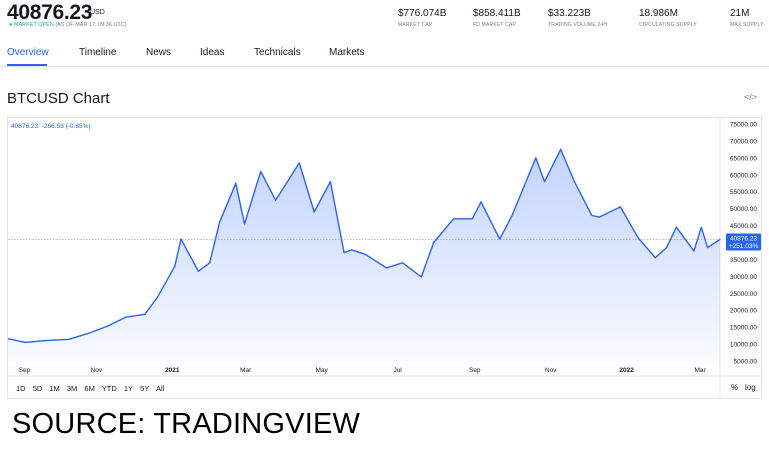 This screenshot has height=450, width=769. What do you see at coordinates (743, 158) in the screenshot?
I see `y-tick-label: 65000.00` at bounding box center [743, 158].